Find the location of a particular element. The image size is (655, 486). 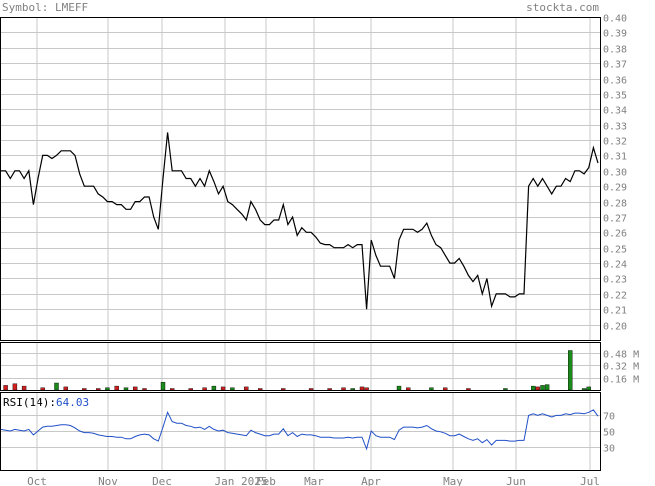

symbol-label: Symbol: LMEFF is located at coordinates (45, 7).